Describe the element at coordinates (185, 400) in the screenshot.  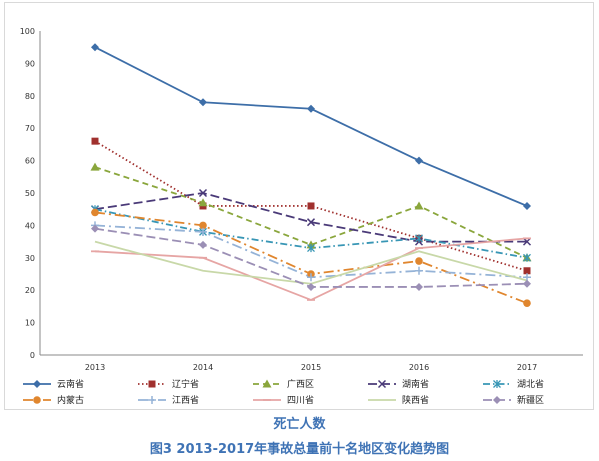
I see `legend-label: 江西省` at that location.